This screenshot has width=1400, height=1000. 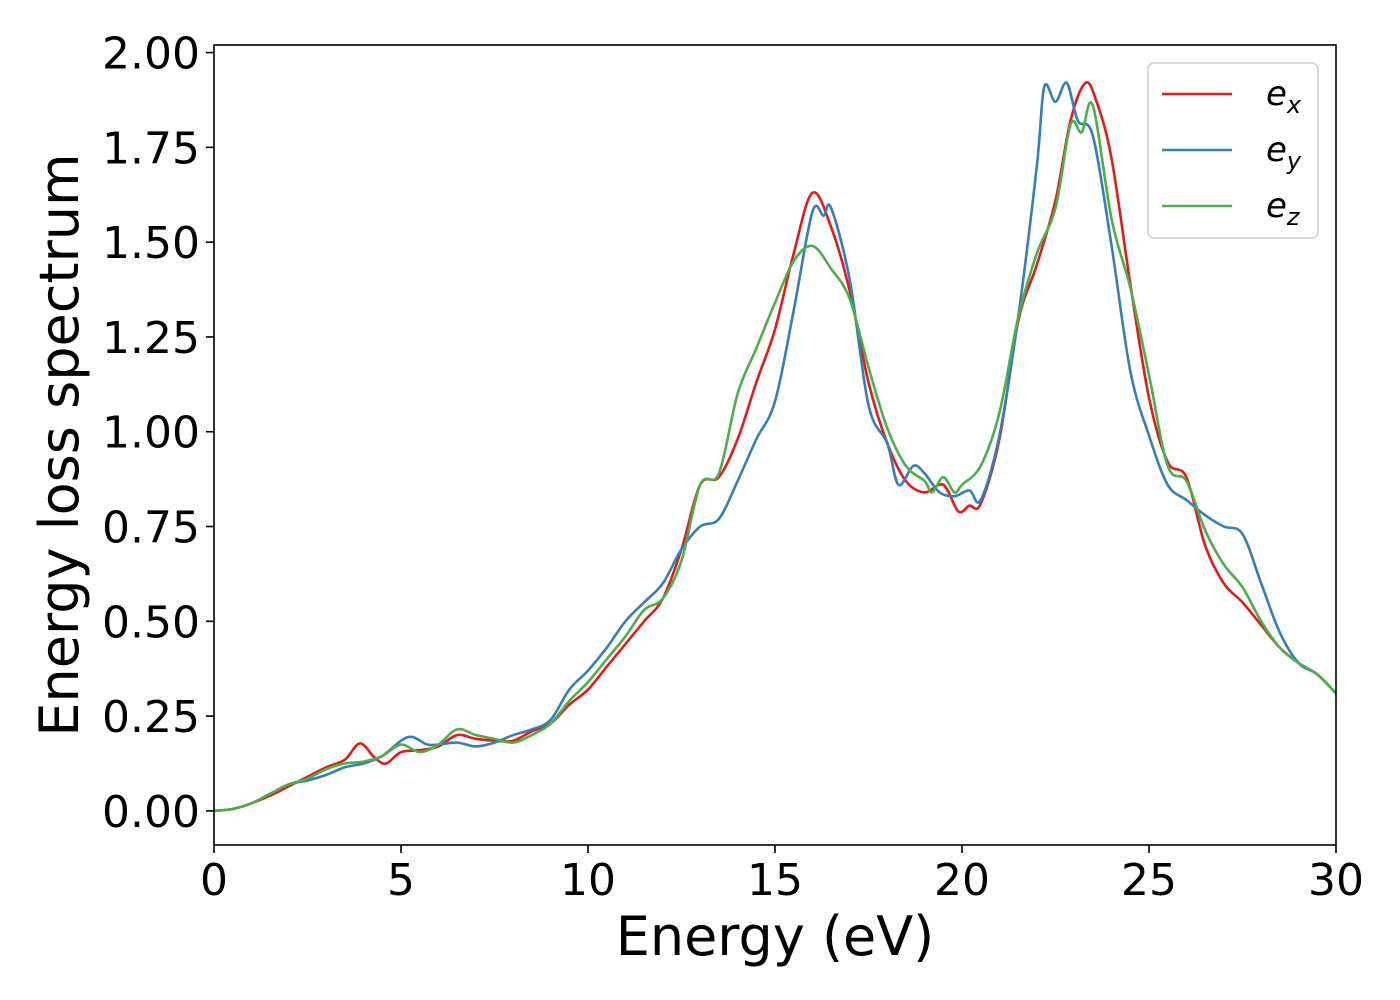 What do you see at coordinates (151, 148) in the screenshot?
I see `y-tick-label: 1.75` at bounding box center [151, 148].